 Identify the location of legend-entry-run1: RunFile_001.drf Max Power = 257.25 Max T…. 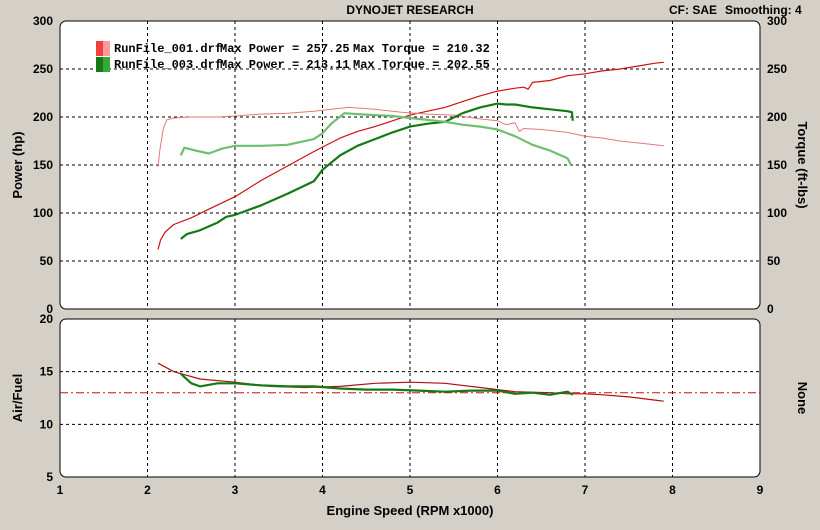
(293, 48).